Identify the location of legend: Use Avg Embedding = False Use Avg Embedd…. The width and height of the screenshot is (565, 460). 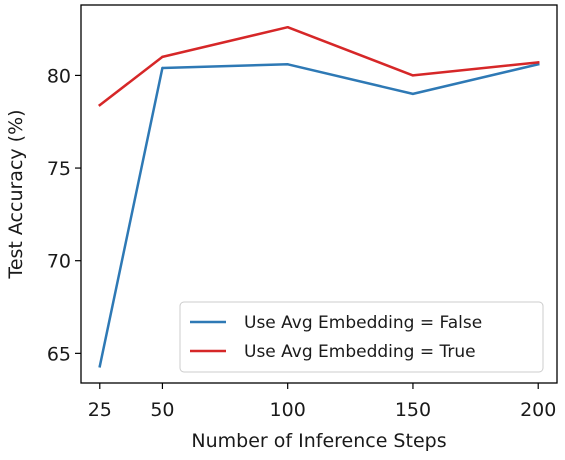
(361, 337).